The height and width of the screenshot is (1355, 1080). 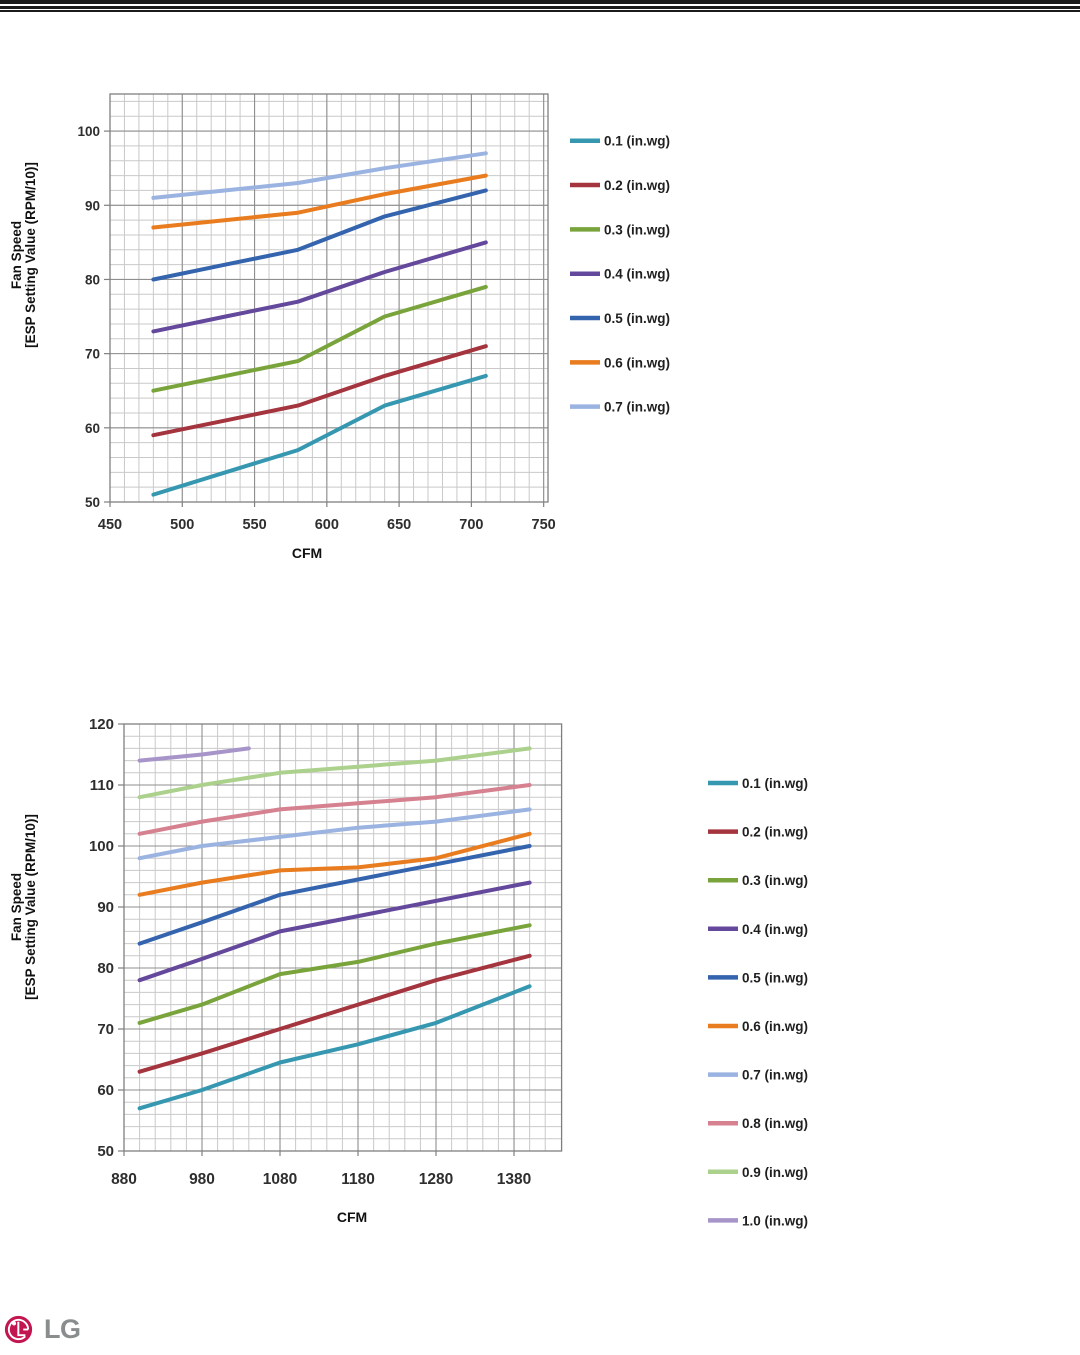 I want to click on legend-label: 0.8 (in.wg), so click(x=775, y=1123).